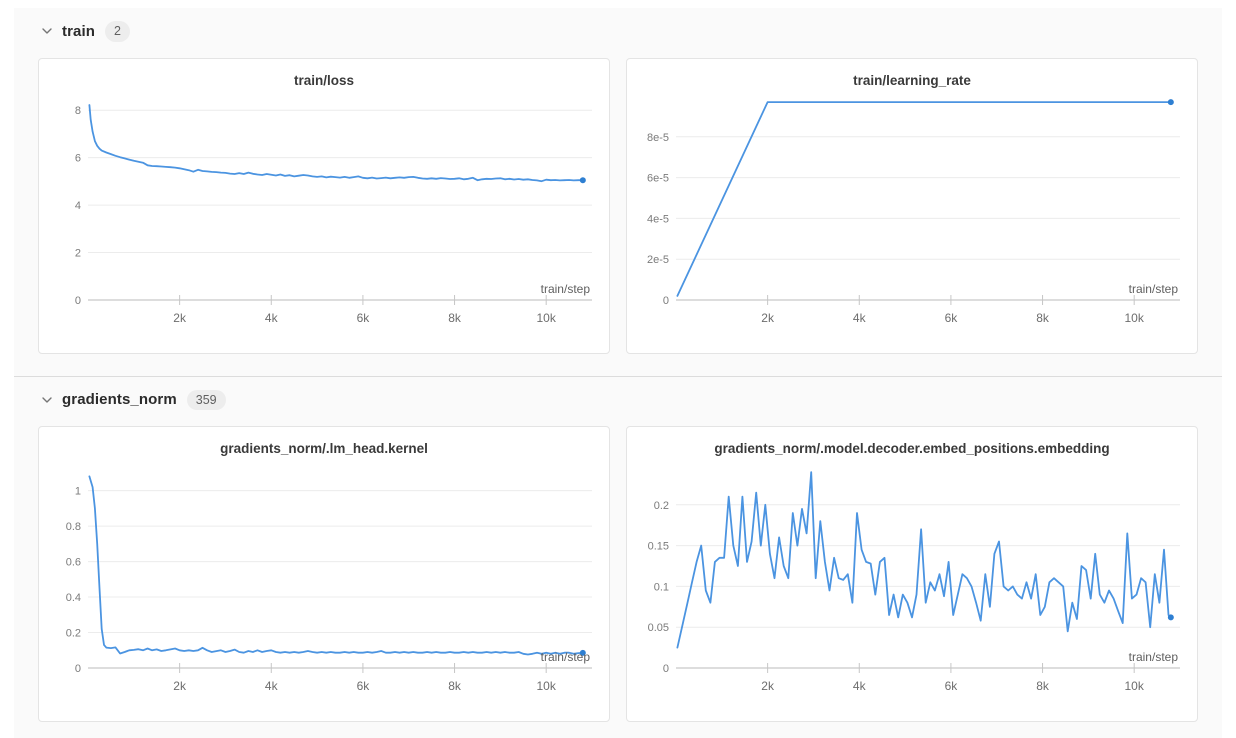  Describe the element at coordinates (618, 31) in the screenshot. I see `section-train-header: train 2` at that location.